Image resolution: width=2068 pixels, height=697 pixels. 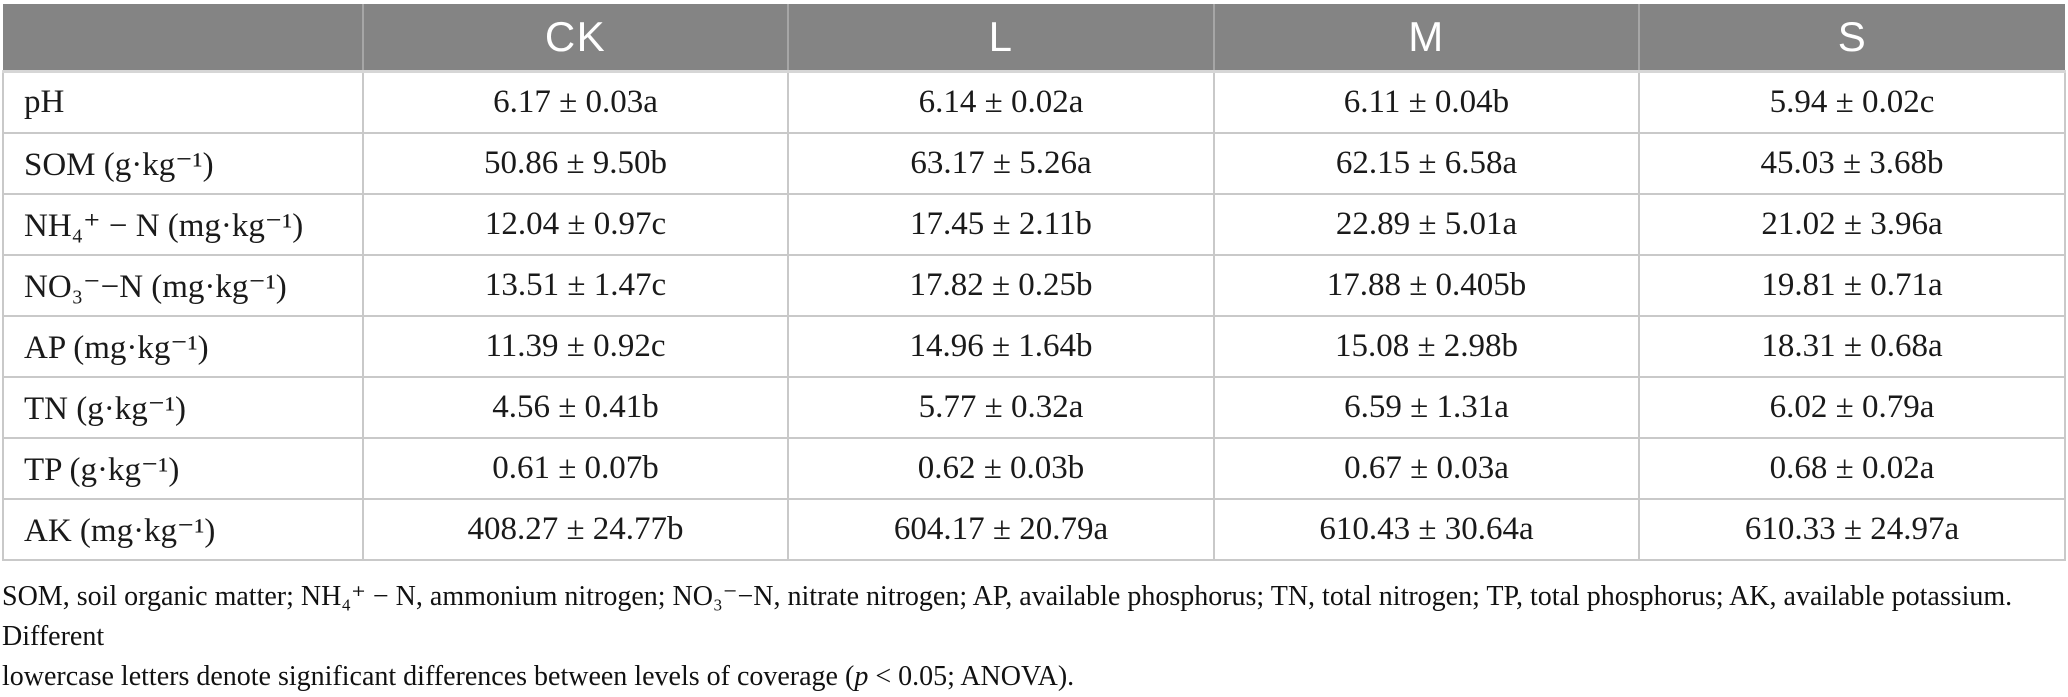 I want to click on footnote-p-symbol: p, so click(x=861, y=676).